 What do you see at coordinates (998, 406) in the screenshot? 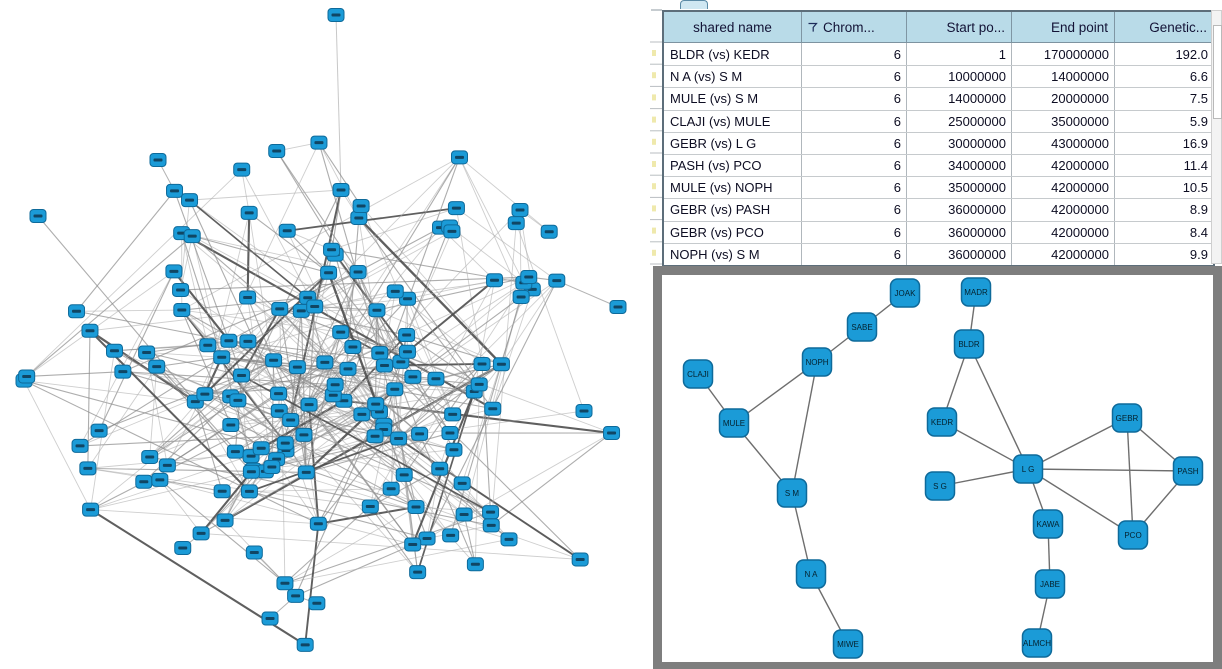
I see `network-edge-BLDR-LG` at bounding box center [998, 406].